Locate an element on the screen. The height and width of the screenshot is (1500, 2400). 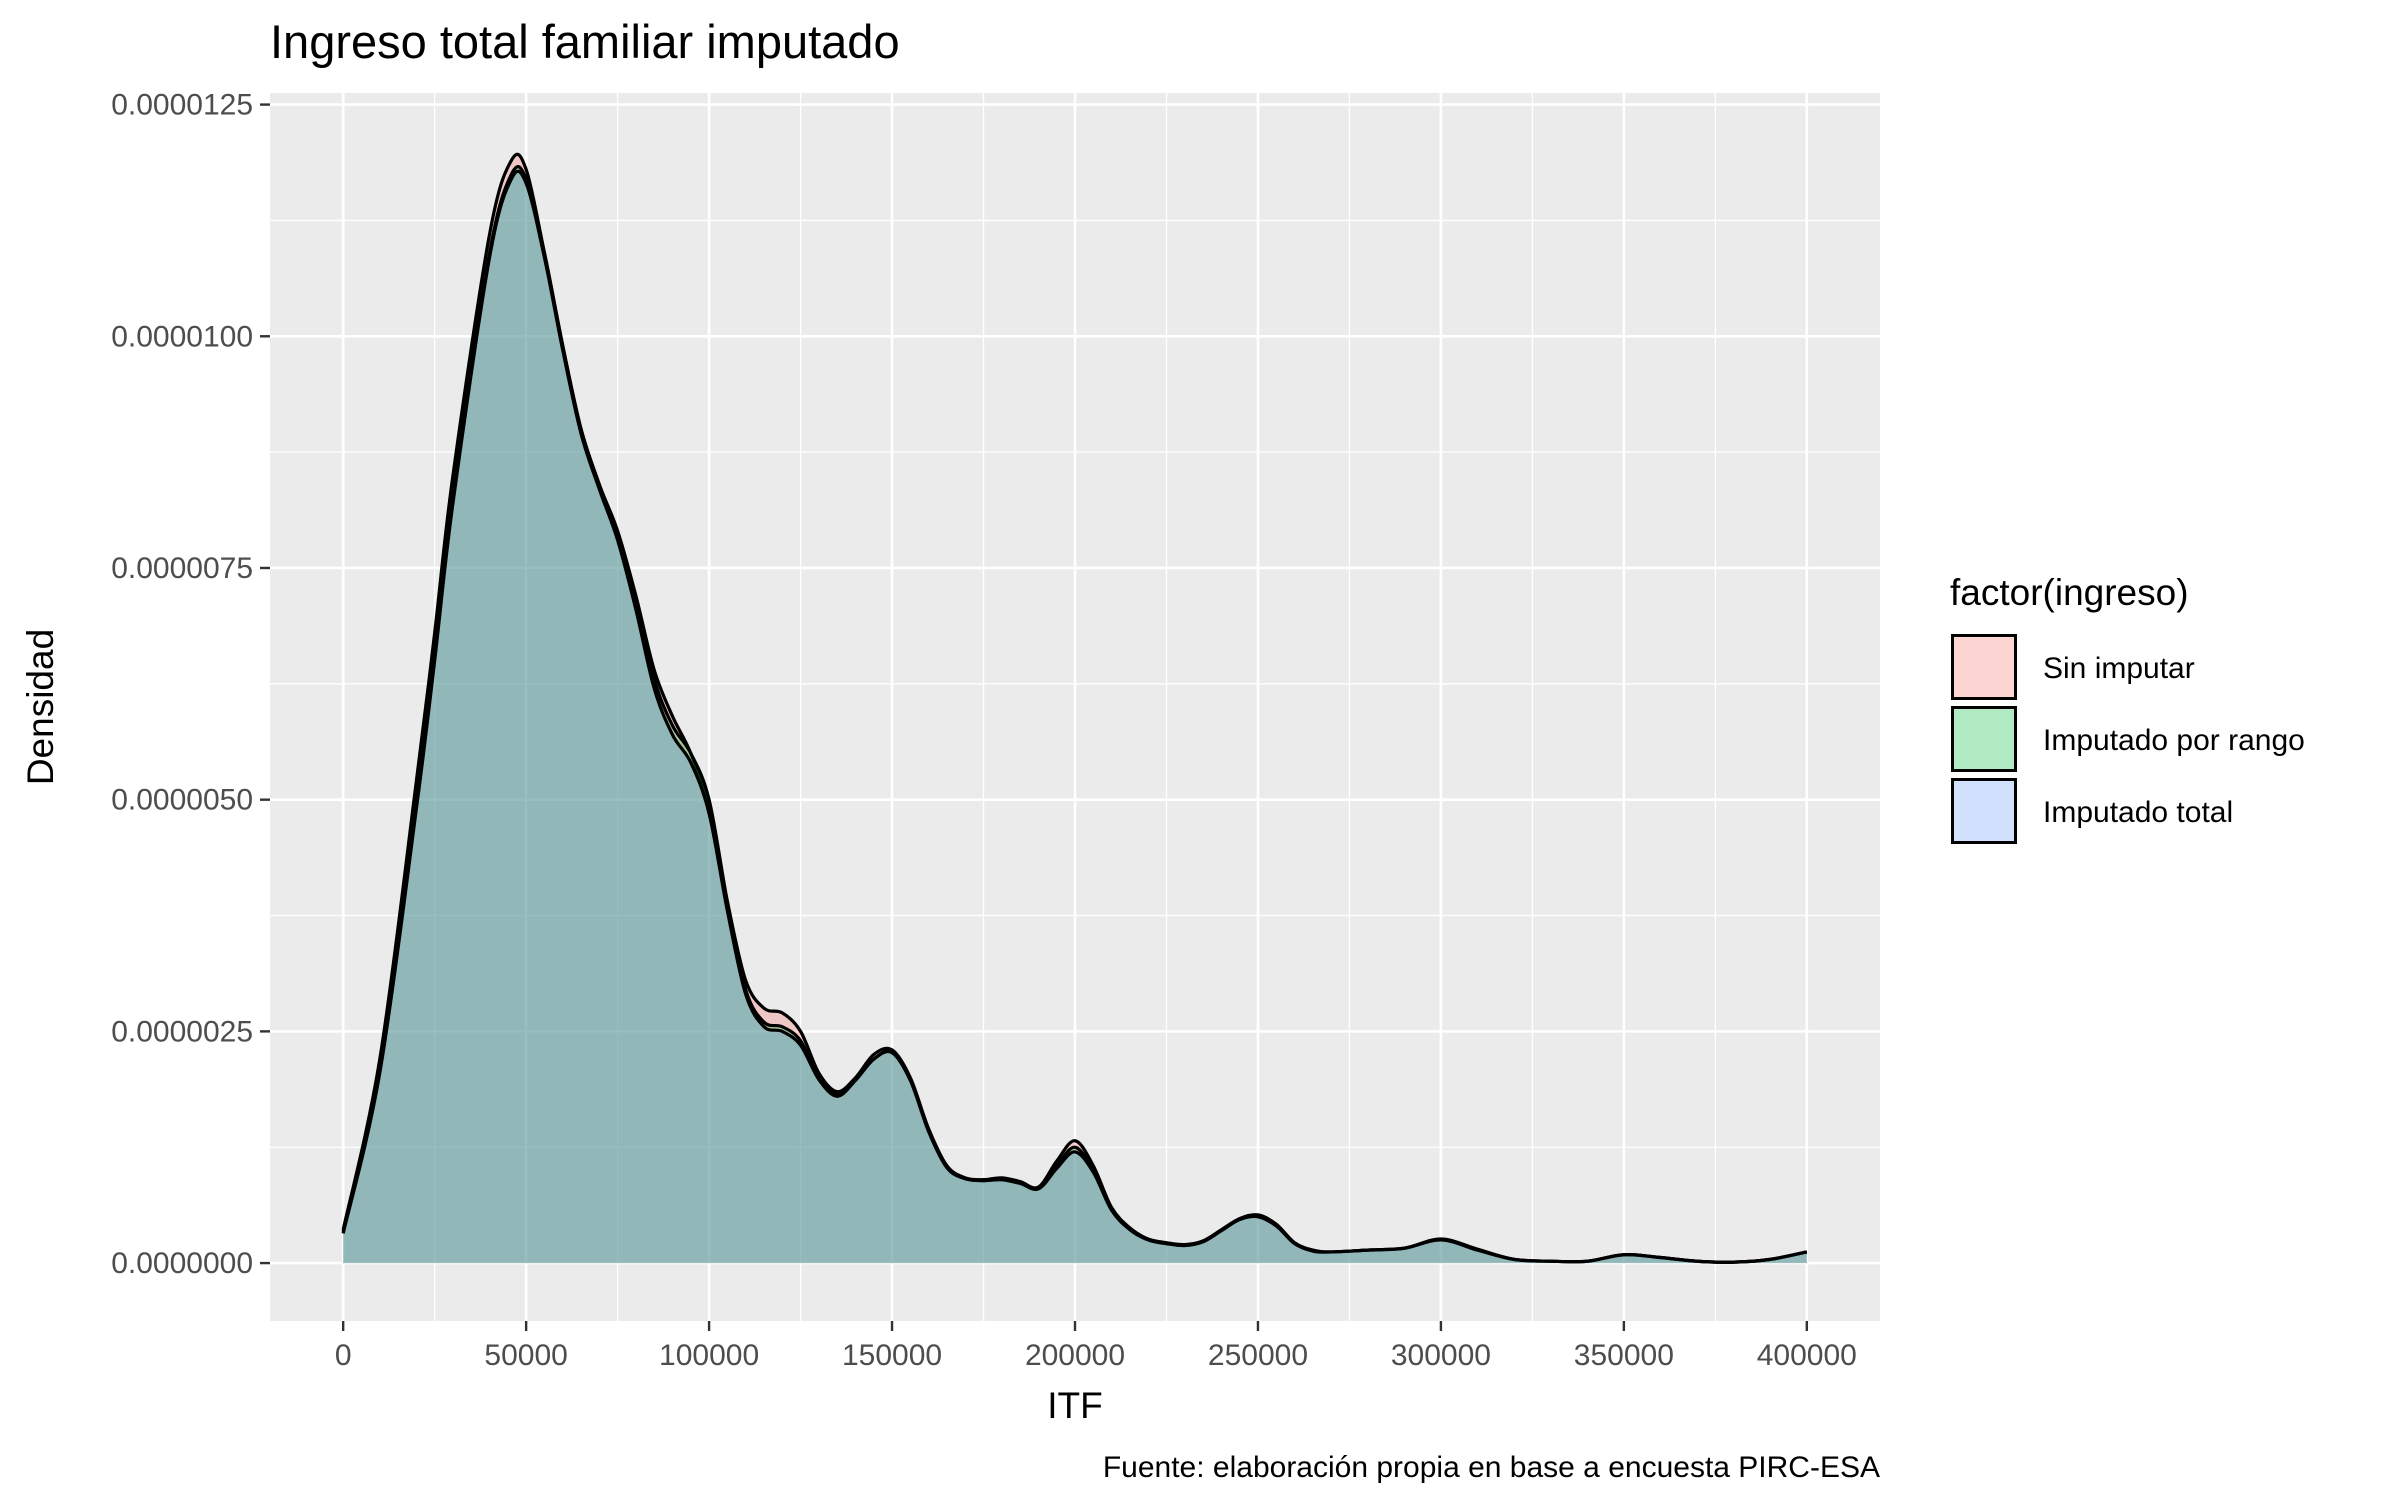
x-tick-label: 50000 is located at coordinates (525, 1355).